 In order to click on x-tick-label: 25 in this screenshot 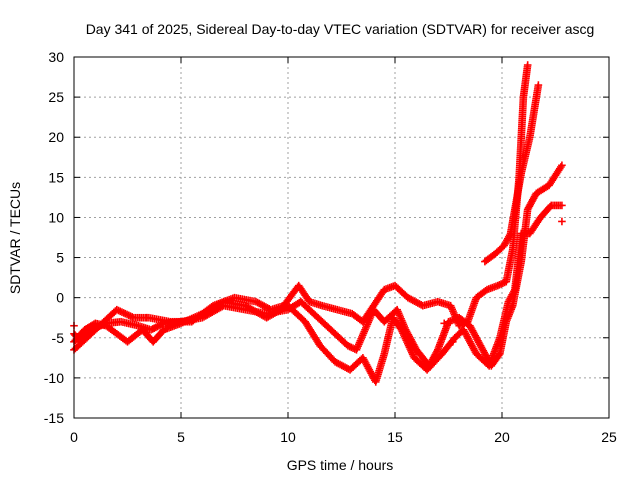, I will do `click(609, 437)`.